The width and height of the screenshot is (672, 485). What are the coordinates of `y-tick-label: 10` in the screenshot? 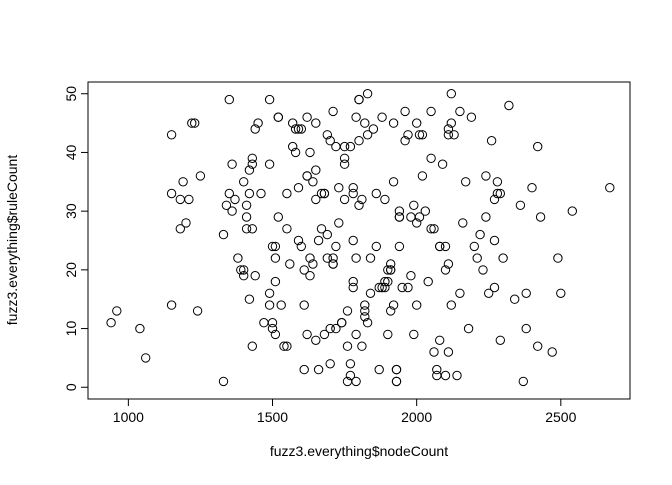 It's located at (71, 329).